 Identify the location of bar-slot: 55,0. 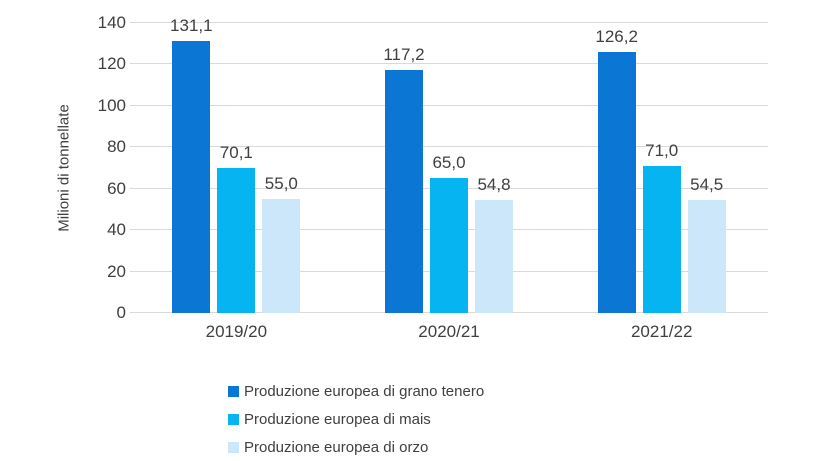
(281, 243).